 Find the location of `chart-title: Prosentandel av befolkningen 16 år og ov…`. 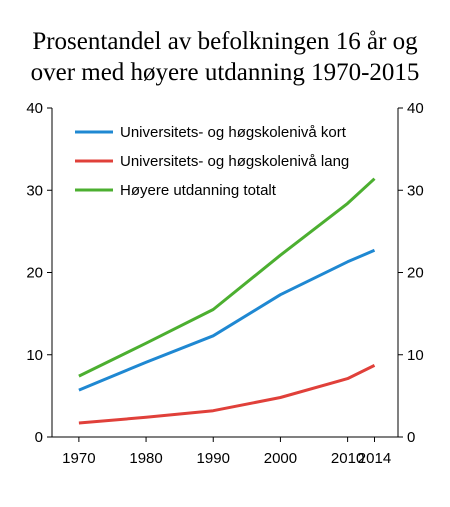

chart-title: Prosentandel av befolkningen 16 år og ov… is located at coordinates (225, 57).